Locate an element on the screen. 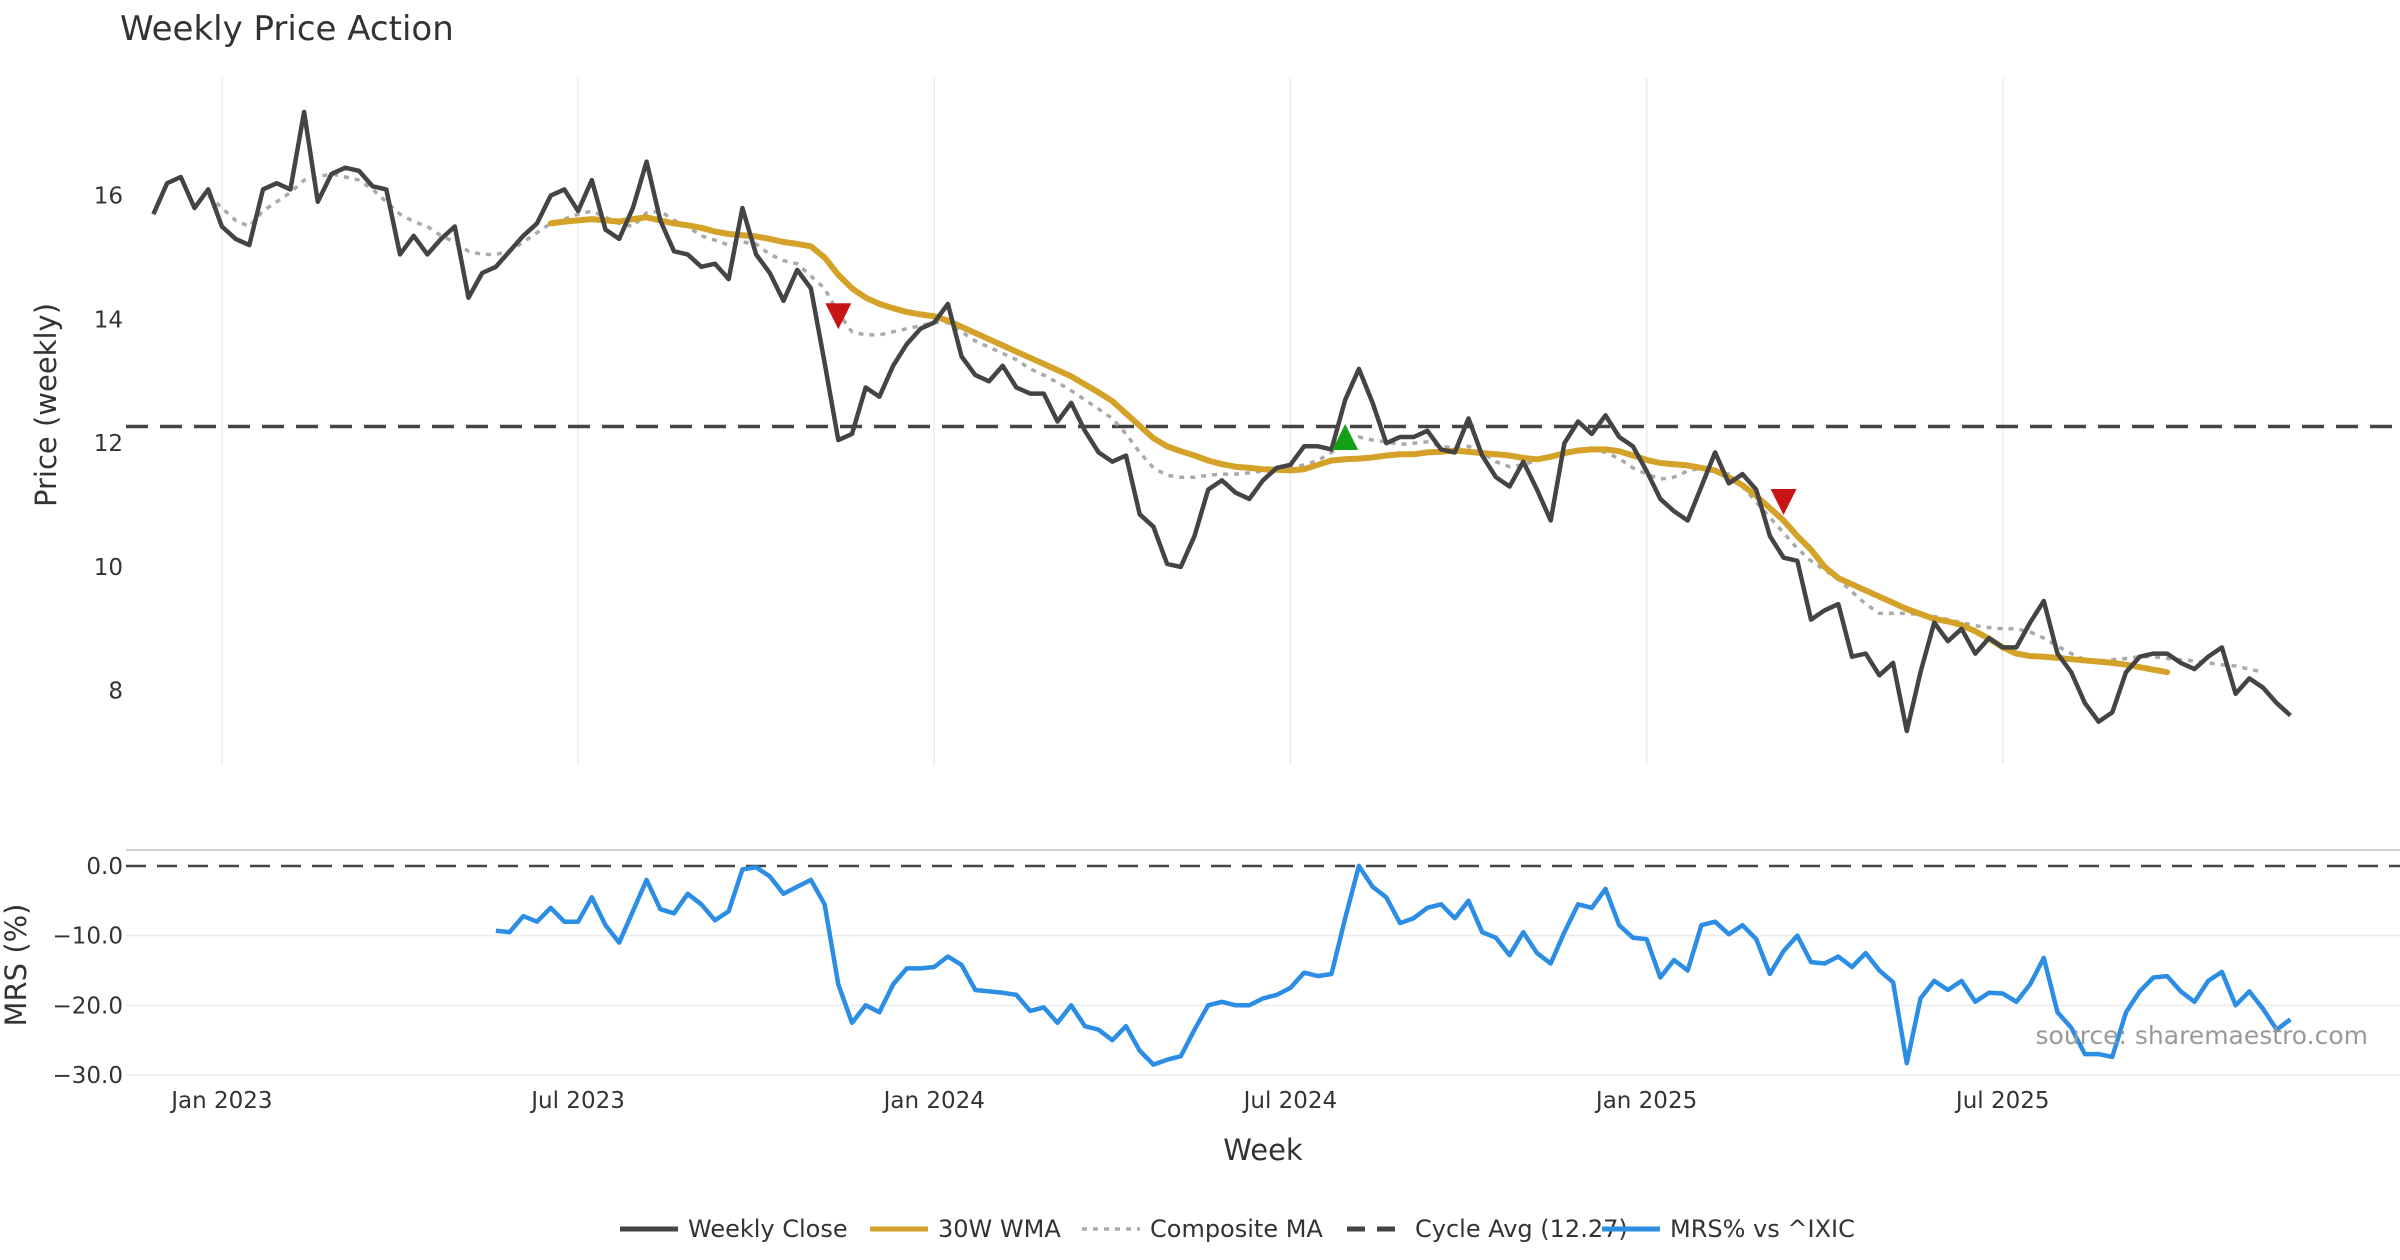 The width and height of the screenshot is (2400, 1260). legend-item: Cycle Avg (12.27) is located at coordinates (1487, 1229).